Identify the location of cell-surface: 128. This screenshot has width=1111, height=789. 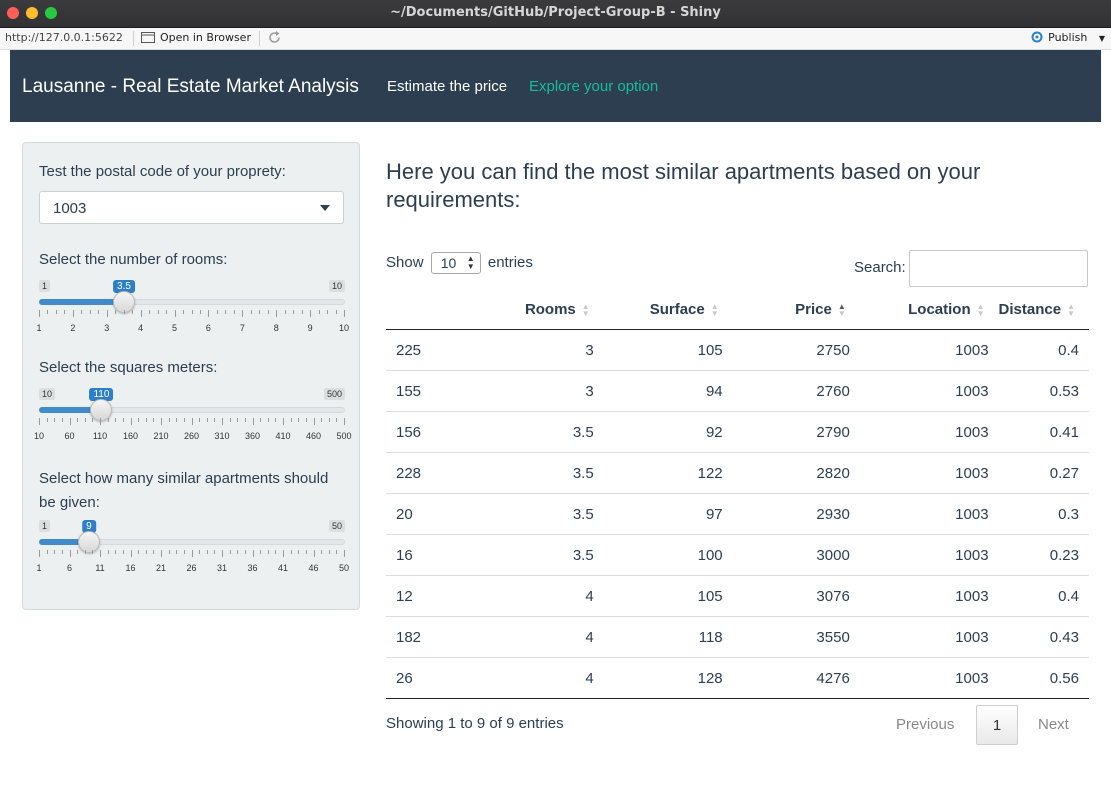
(668, 678).